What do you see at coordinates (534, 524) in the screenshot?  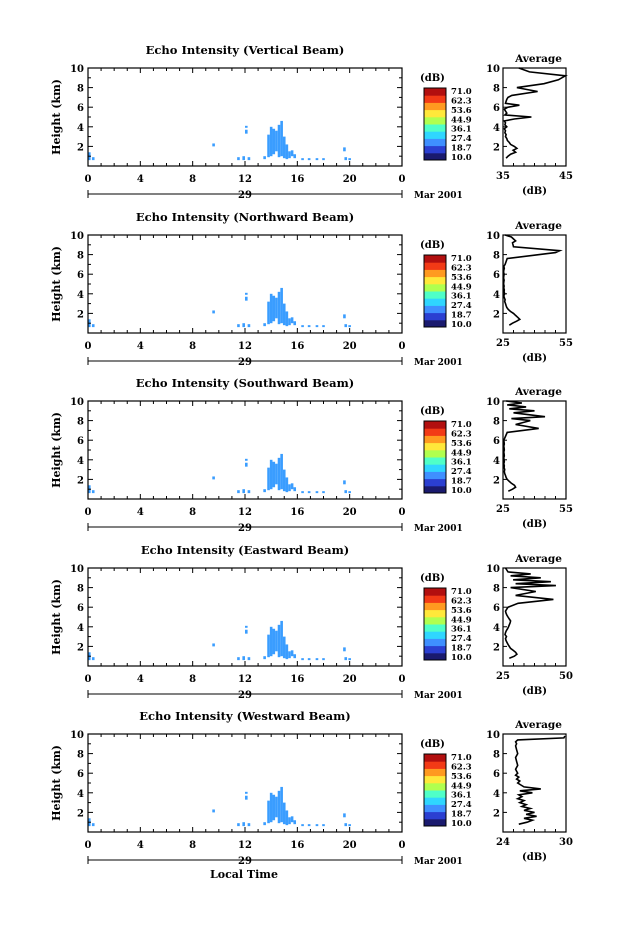 I see `avg-x-label: (dB)` at bounding box center [534, 524].